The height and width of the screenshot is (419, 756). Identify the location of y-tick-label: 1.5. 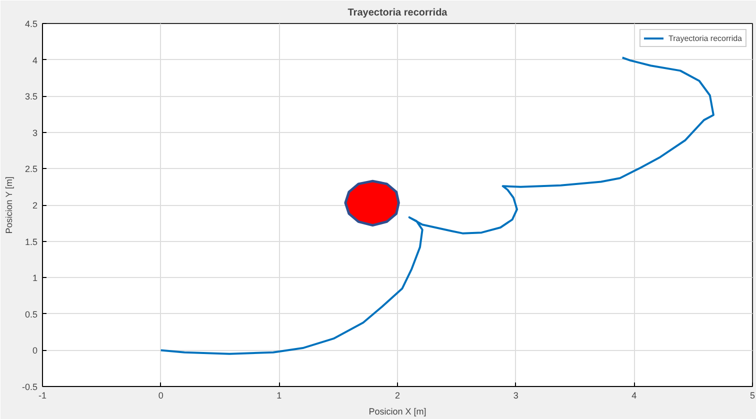
(31, 241).